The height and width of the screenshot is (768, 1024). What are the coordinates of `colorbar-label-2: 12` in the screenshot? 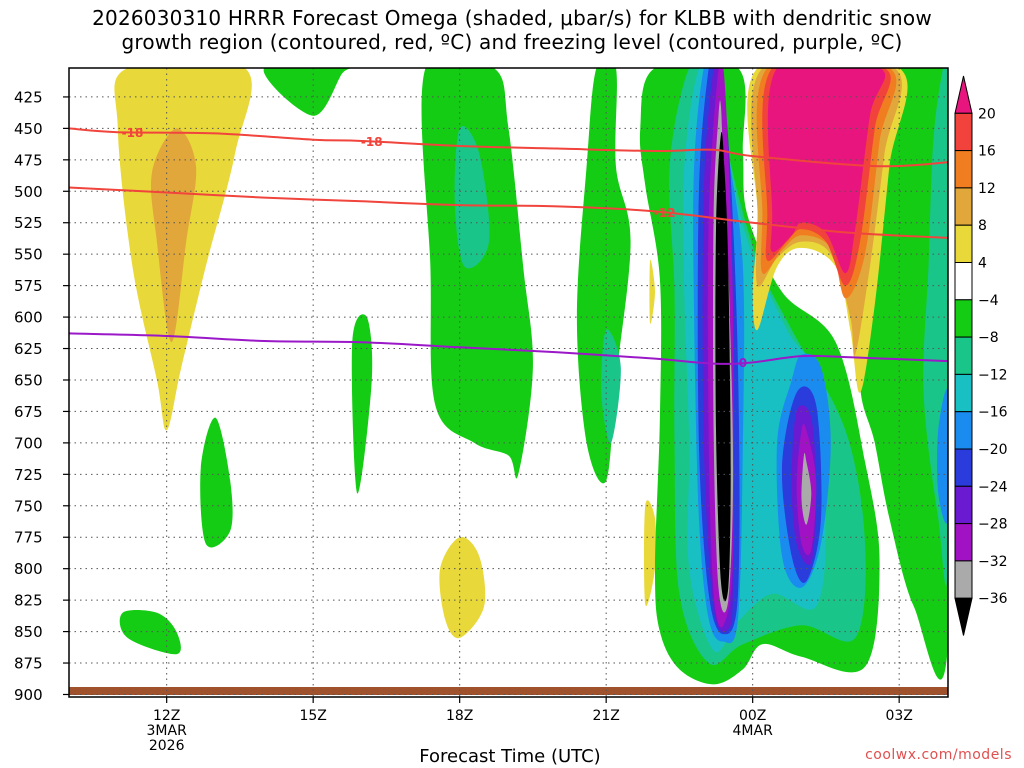 It's located at (987, 189).